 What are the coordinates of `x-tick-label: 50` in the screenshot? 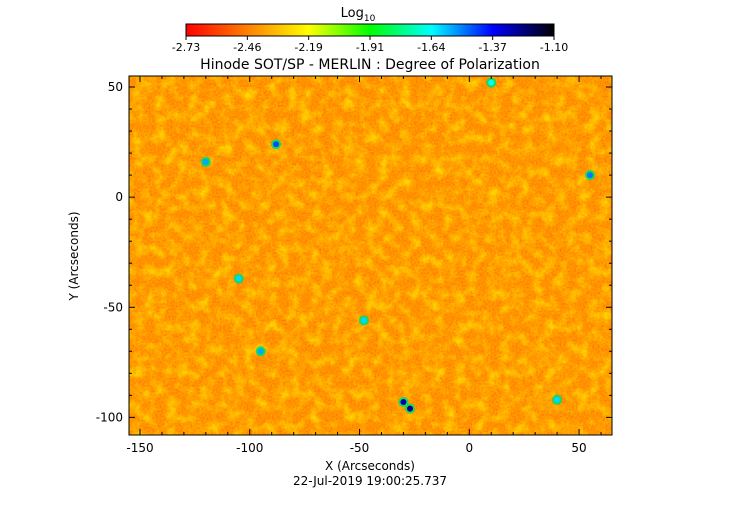 It's located at (578, 448).